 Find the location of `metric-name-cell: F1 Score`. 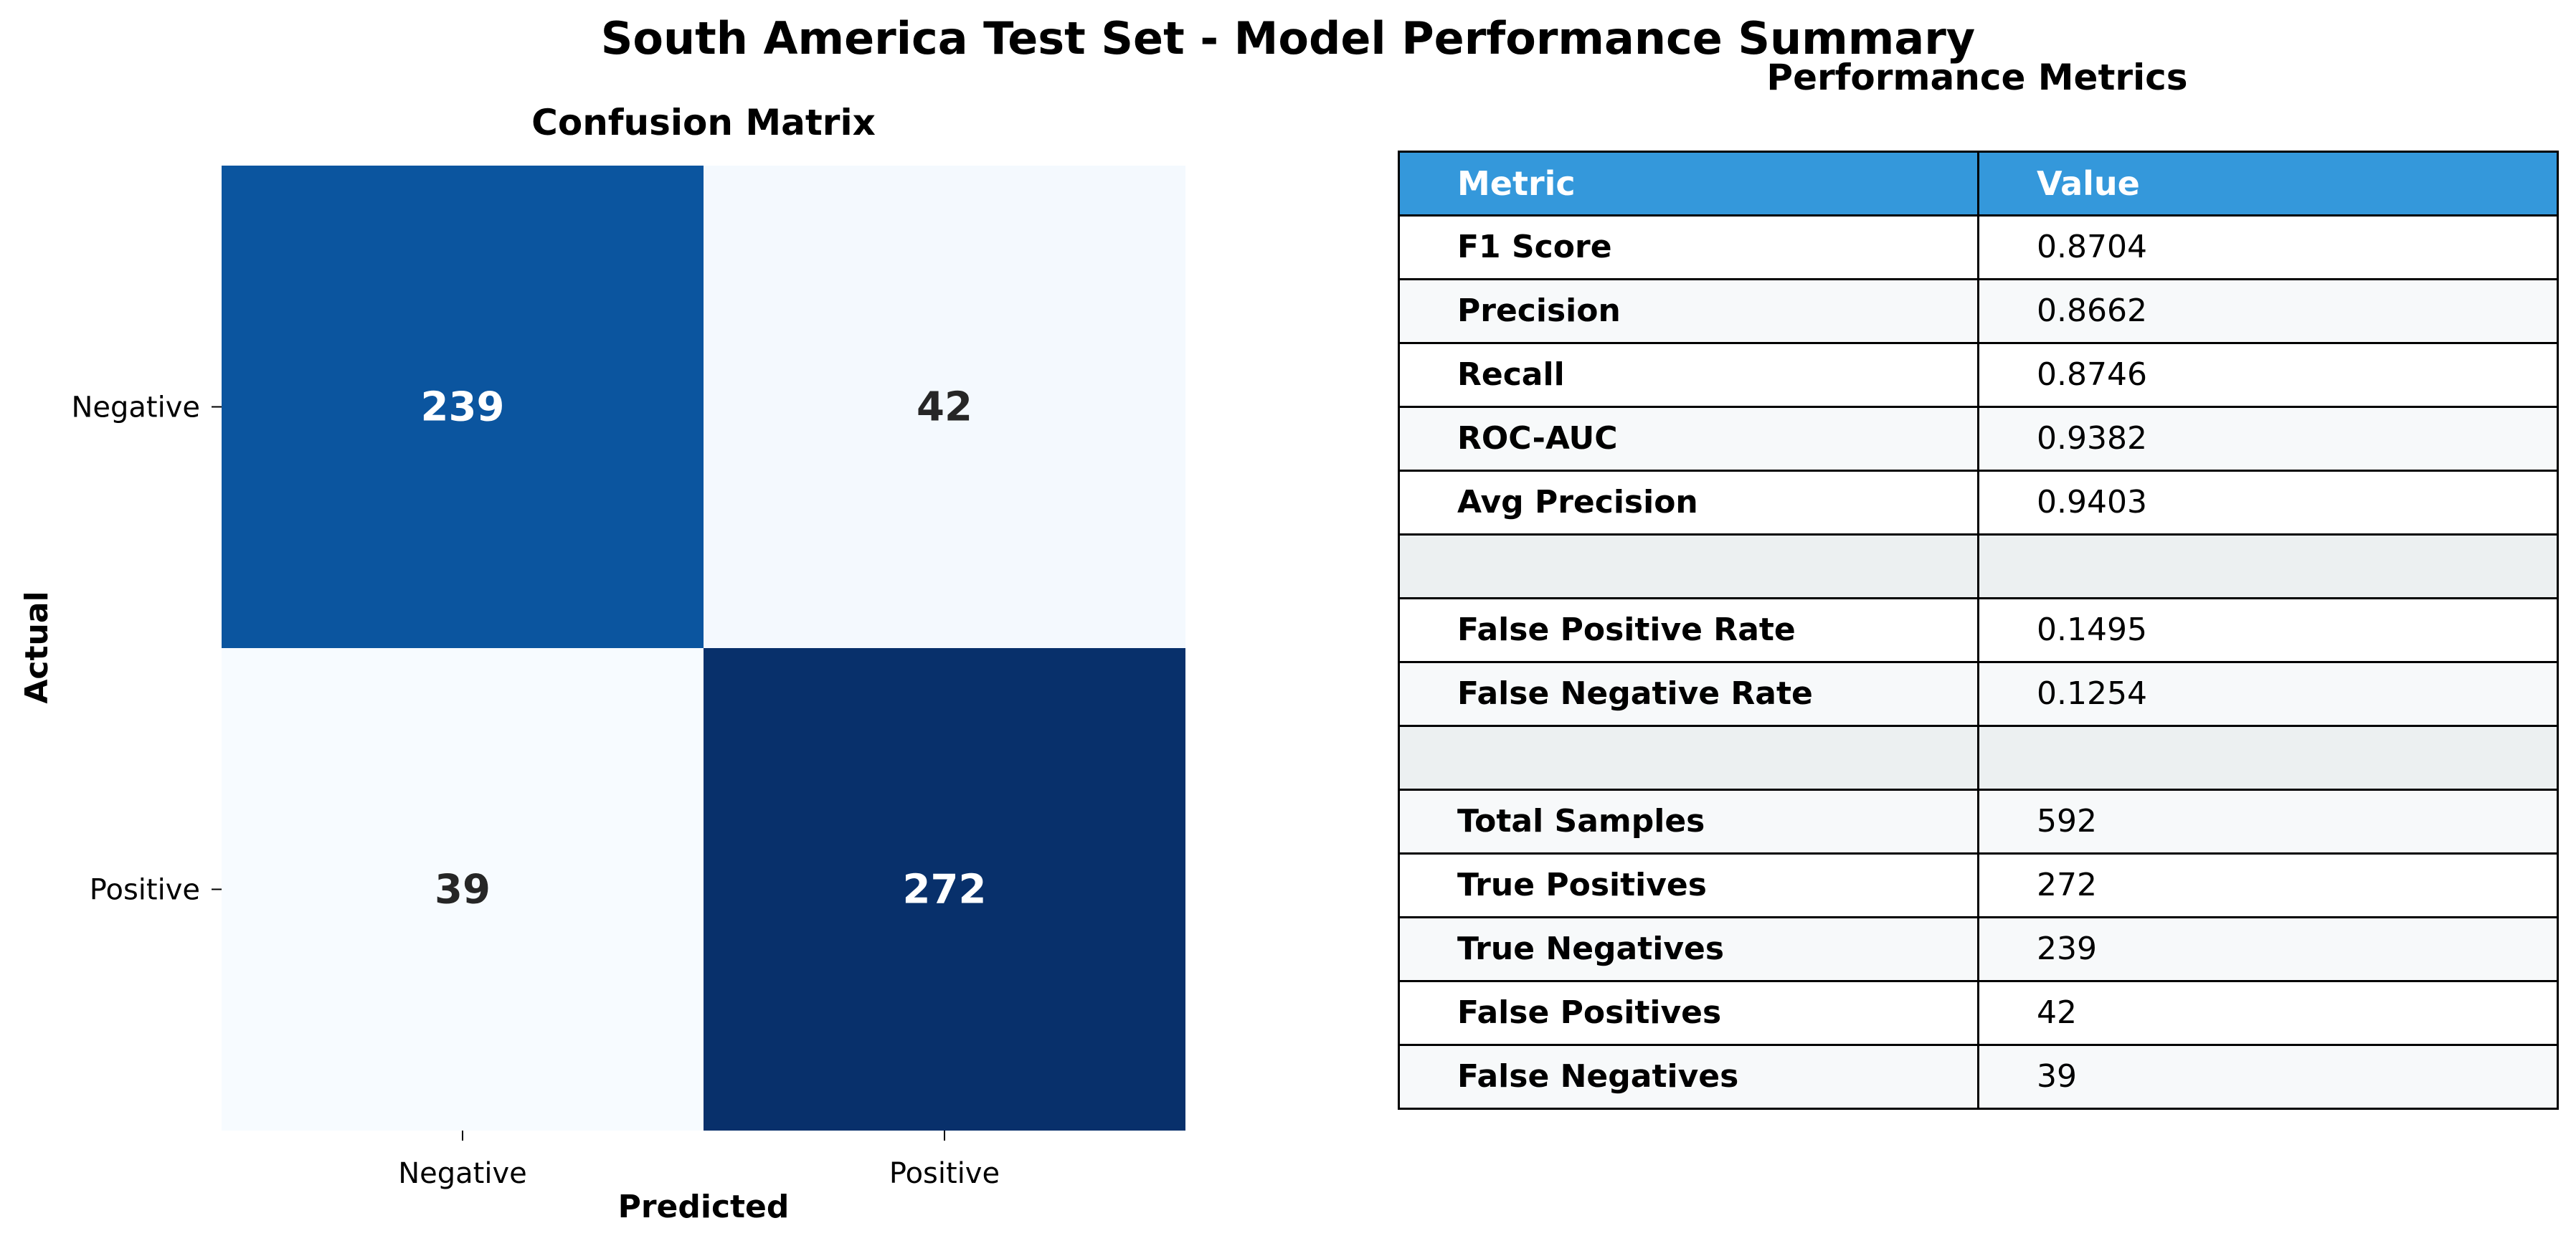

metric-name-cell: F1 Score is located at coordinates (1688, 247).